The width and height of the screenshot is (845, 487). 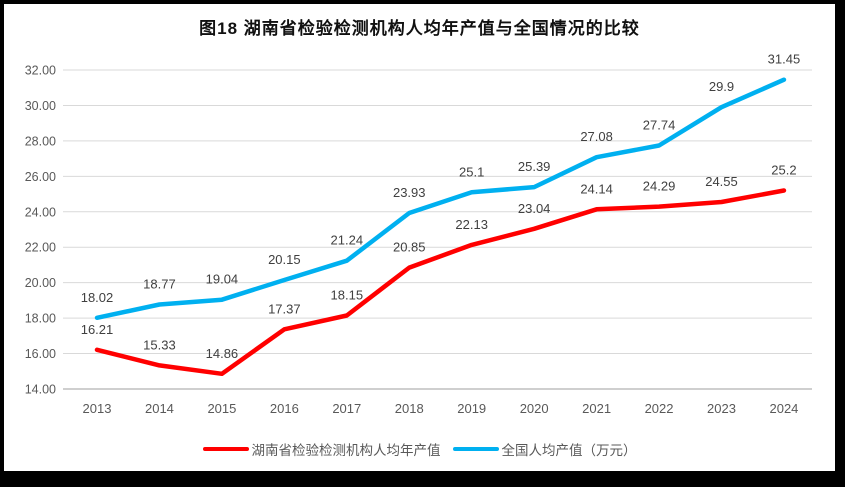 I want to click on x-tick-label: 2023, so click(x=721, y=408).